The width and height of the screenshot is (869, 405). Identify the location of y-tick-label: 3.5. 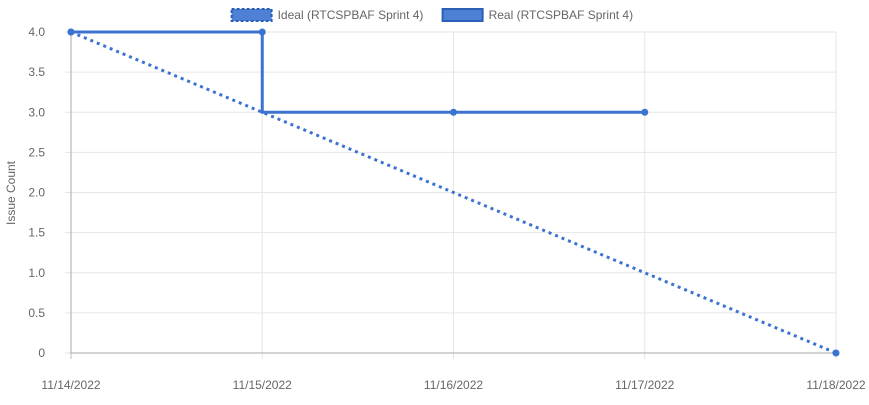
(36, 72).